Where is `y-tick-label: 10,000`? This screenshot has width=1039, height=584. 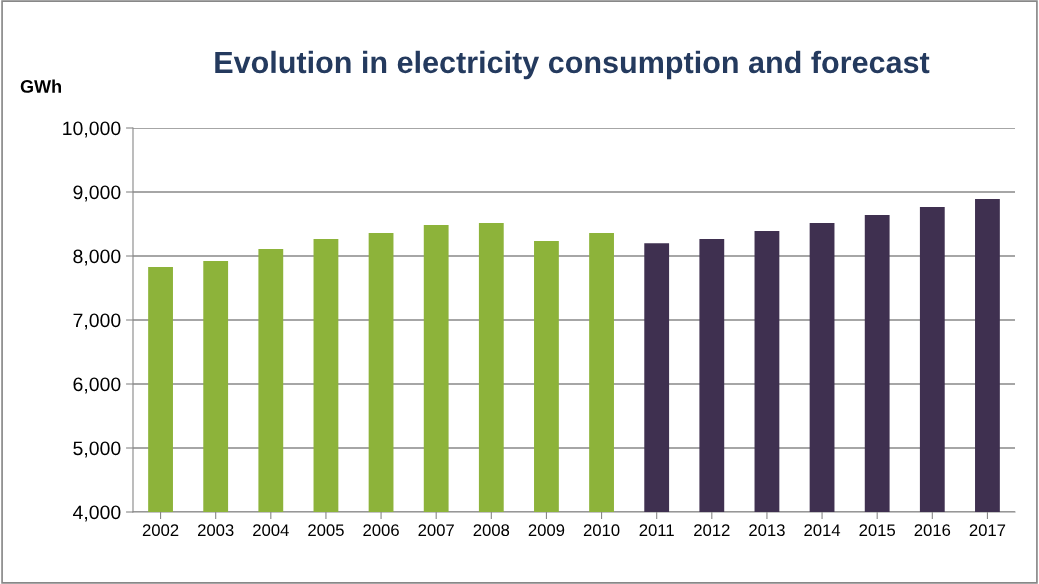 y-tick-label: 10,000 is located at coordinates (92, 129).